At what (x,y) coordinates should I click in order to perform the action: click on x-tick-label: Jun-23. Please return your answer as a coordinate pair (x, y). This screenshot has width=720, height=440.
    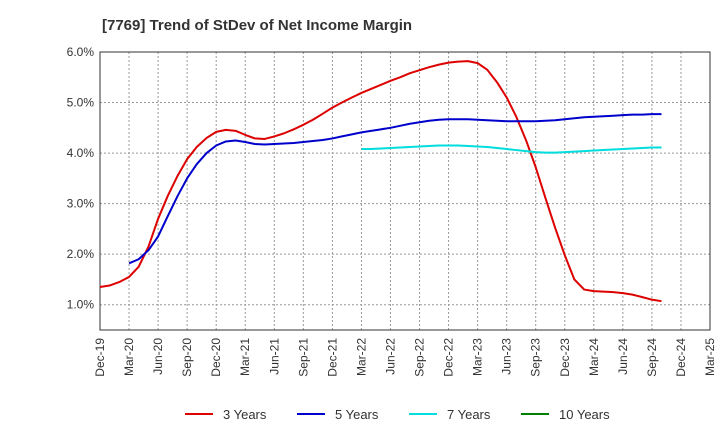
    Looking at the image, I should click on (507, 356).